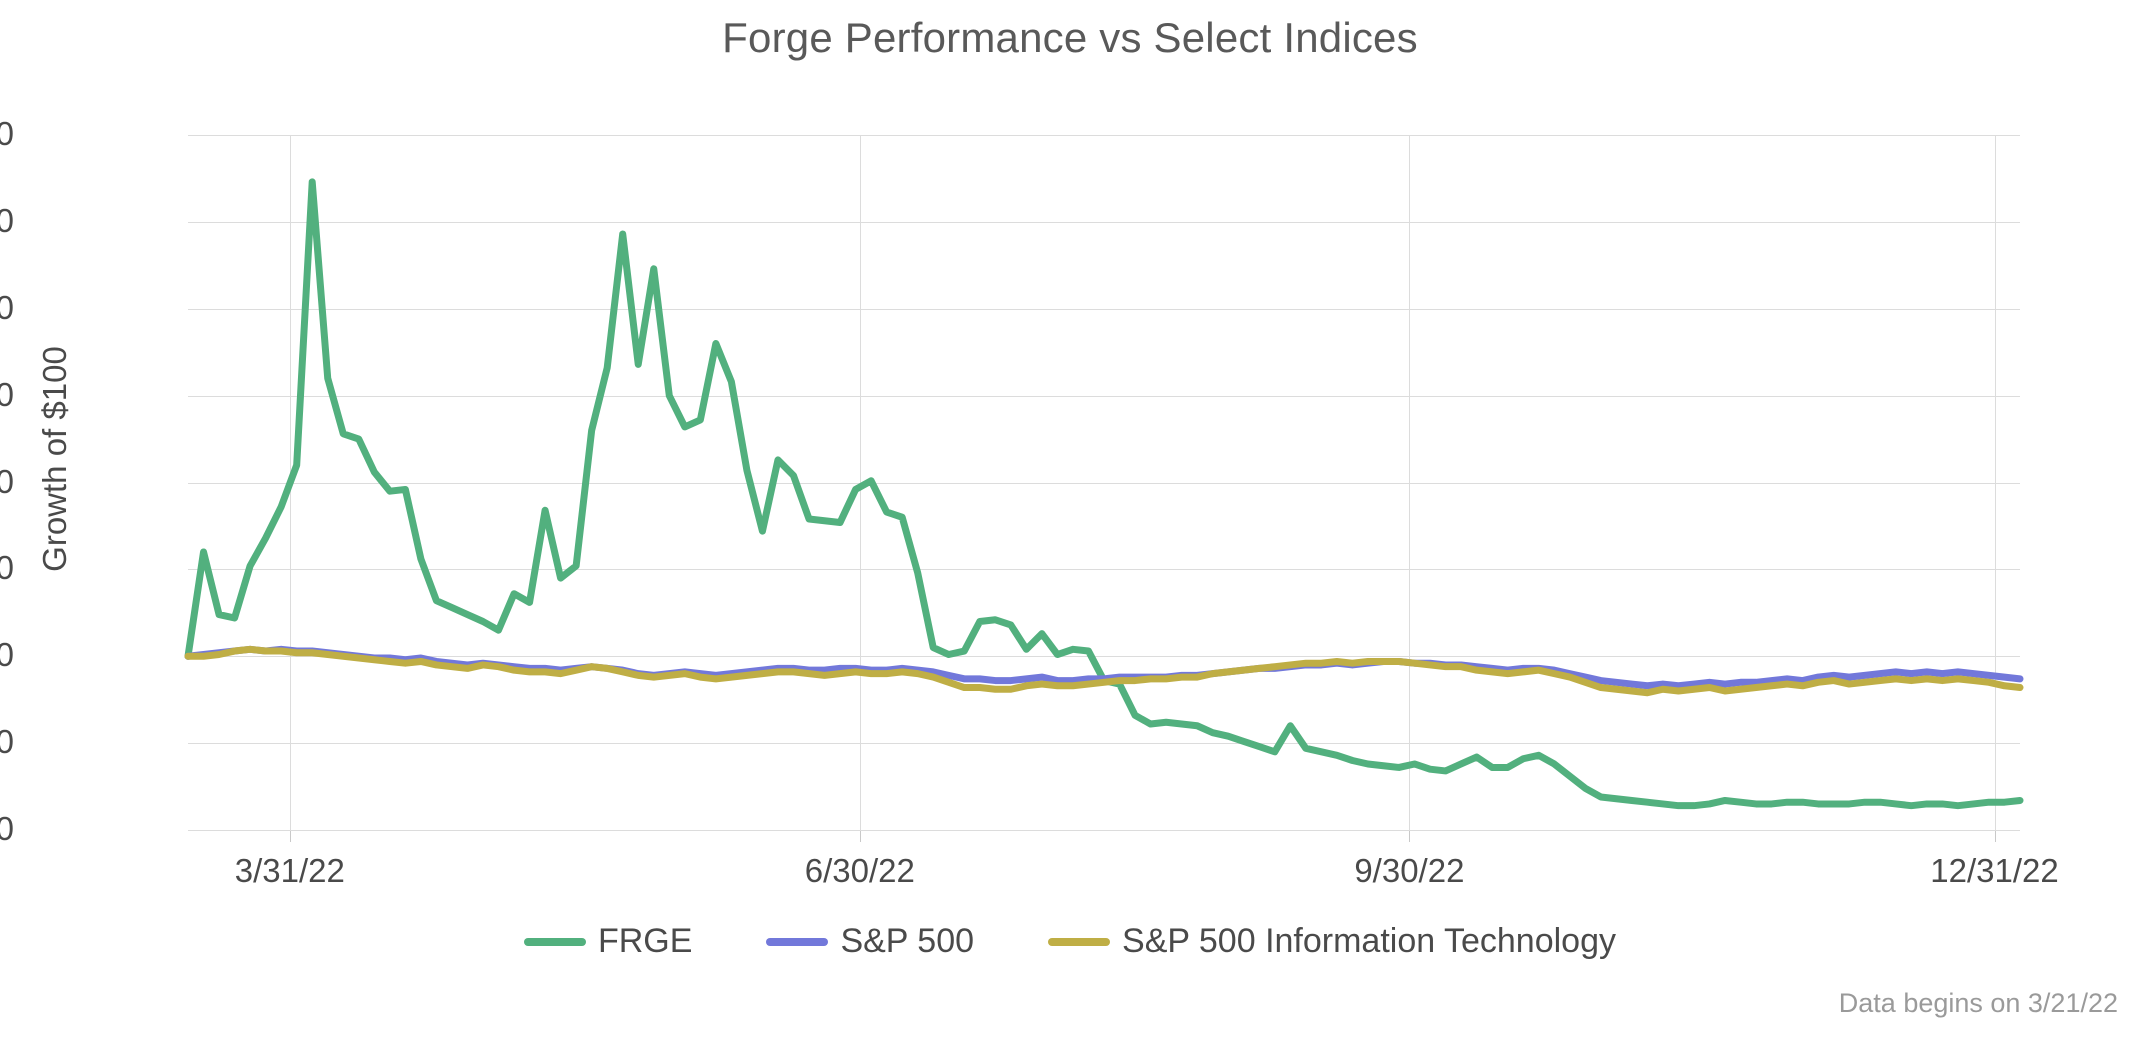 This screenshot has width=2140, height=1052. I want to click on y-axis-tick-label: 0, so click(7, 828).